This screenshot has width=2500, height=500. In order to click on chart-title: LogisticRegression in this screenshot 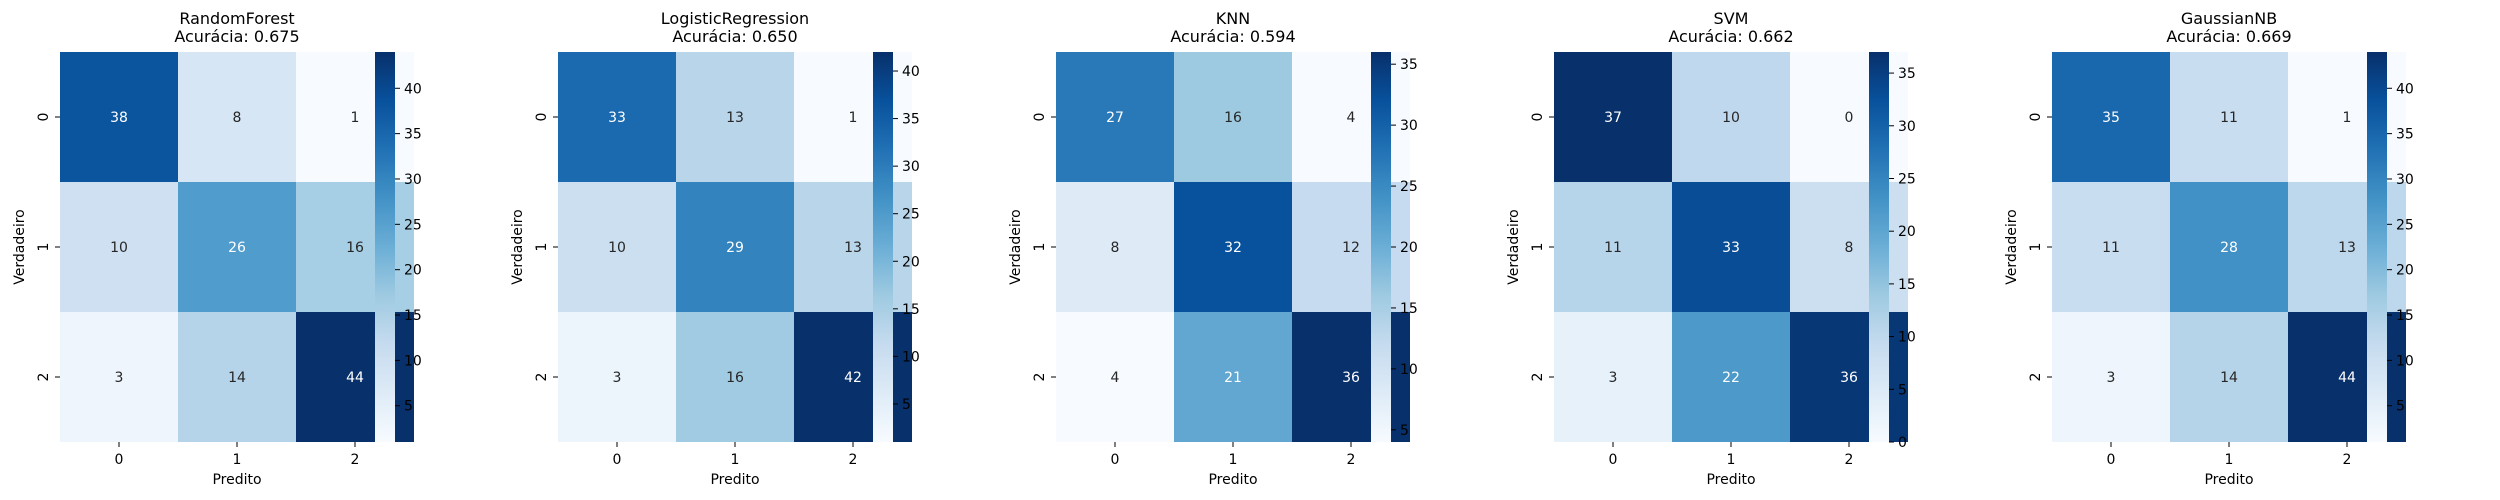, I will do `click(735, 18)`.